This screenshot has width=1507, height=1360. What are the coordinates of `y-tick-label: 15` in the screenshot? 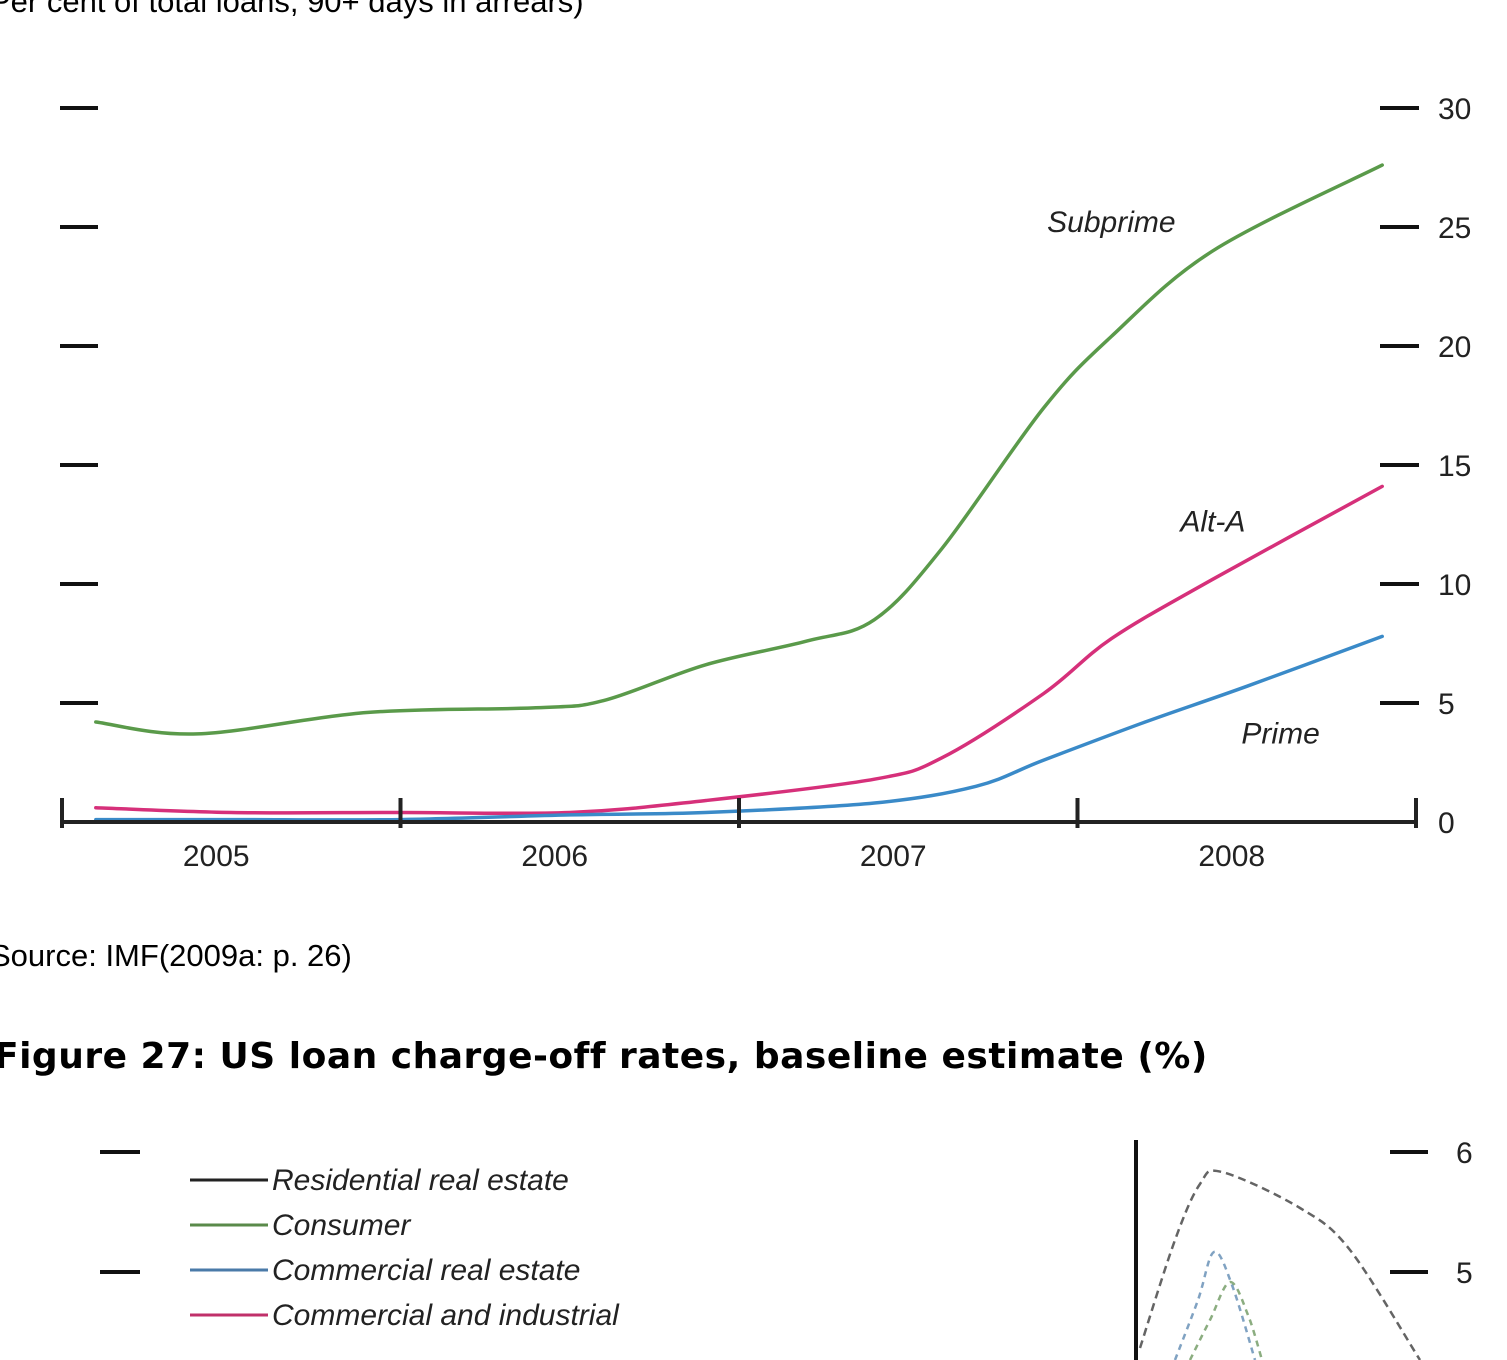 It's located at (1454, 466).